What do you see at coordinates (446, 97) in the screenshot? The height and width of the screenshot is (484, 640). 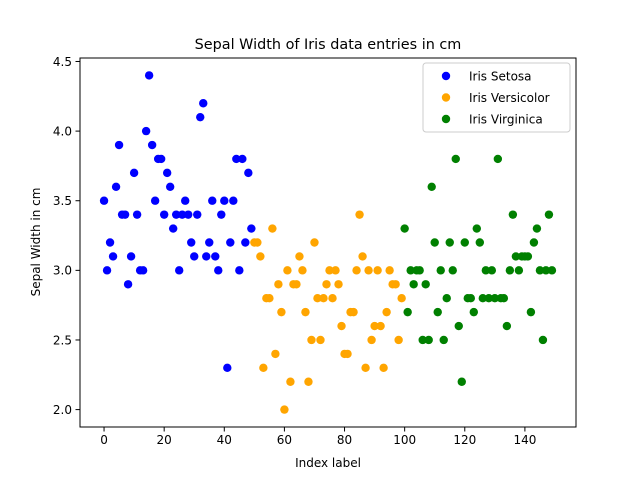 I see `legend-marker-iris-versicolor` at bounding box center [446, 97].